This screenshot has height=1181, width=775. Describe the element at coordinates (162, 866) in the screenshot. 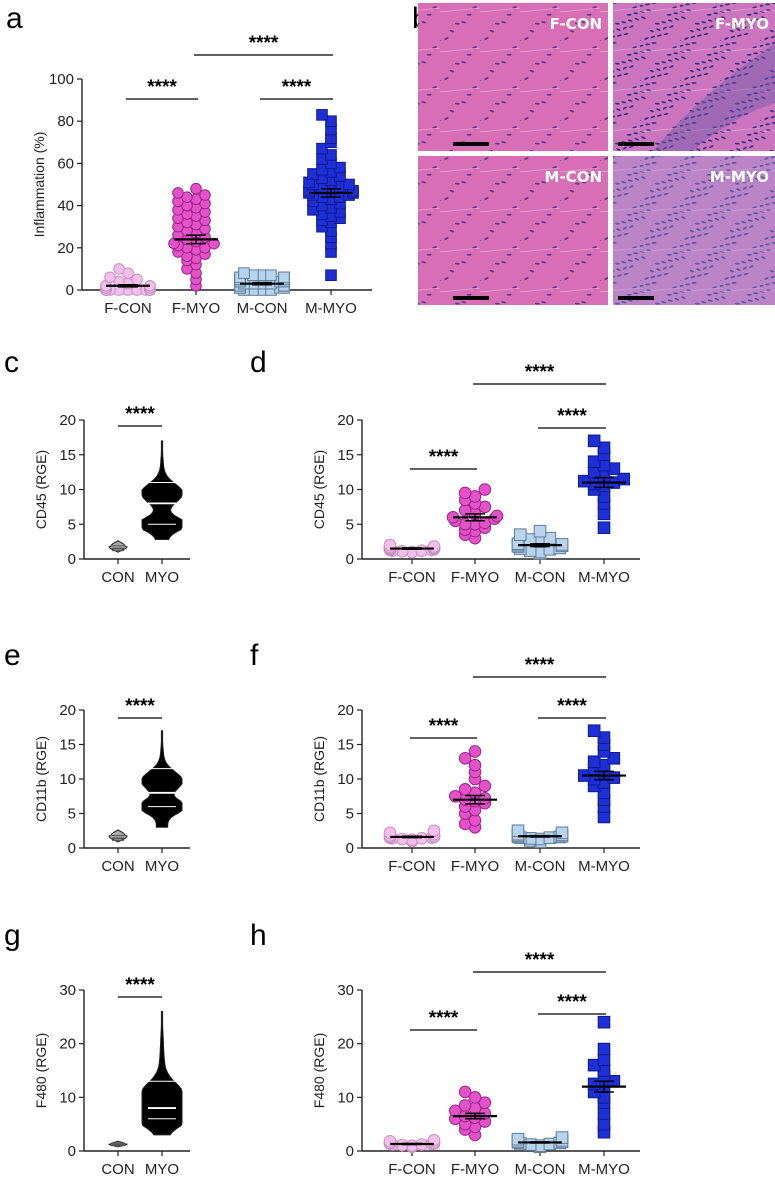

I see `x-tick-label: MYO` at that location.